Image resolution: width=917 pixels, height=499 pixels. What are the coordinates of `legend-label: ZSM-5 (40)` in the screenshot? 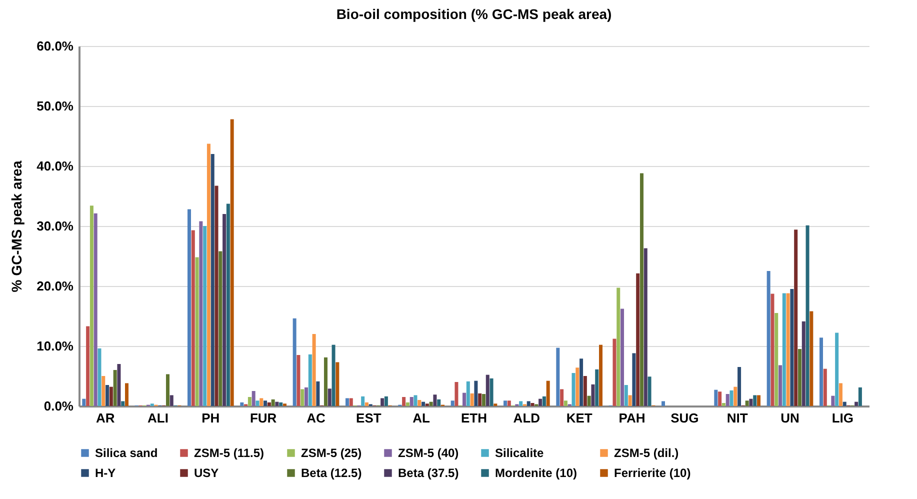 It's located at (428, 453).